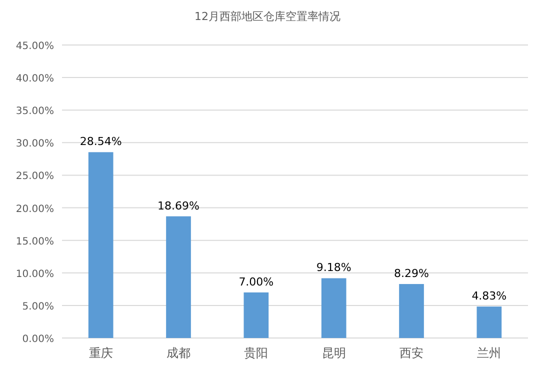 Image resolution: width=535 pixels, height=366 pixels. I want to click on x-tick-label: 兰州, so click(489, 353).